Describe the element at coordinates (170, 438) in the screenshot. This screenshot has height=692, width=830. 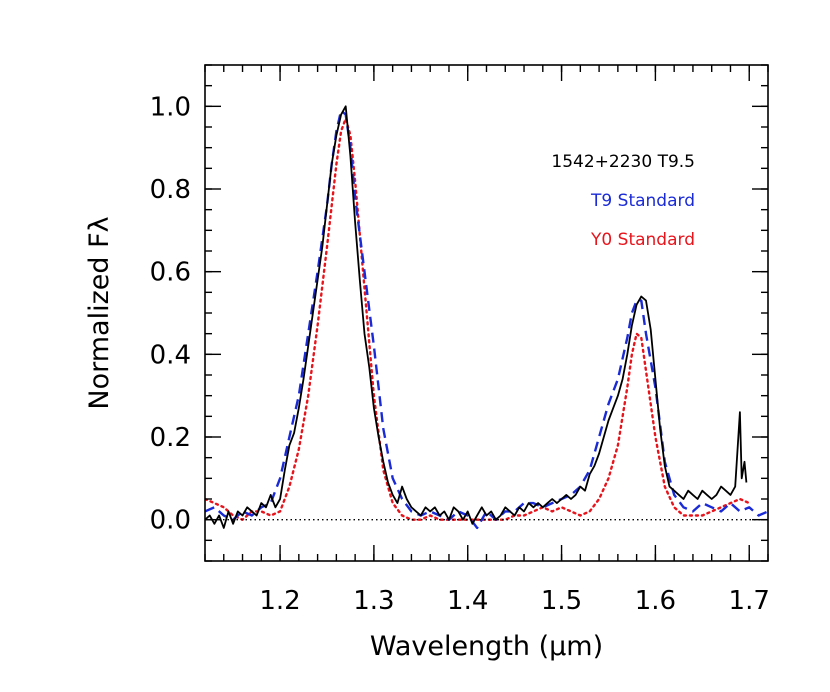
I see `y-tick-label: 0.2` at that location.